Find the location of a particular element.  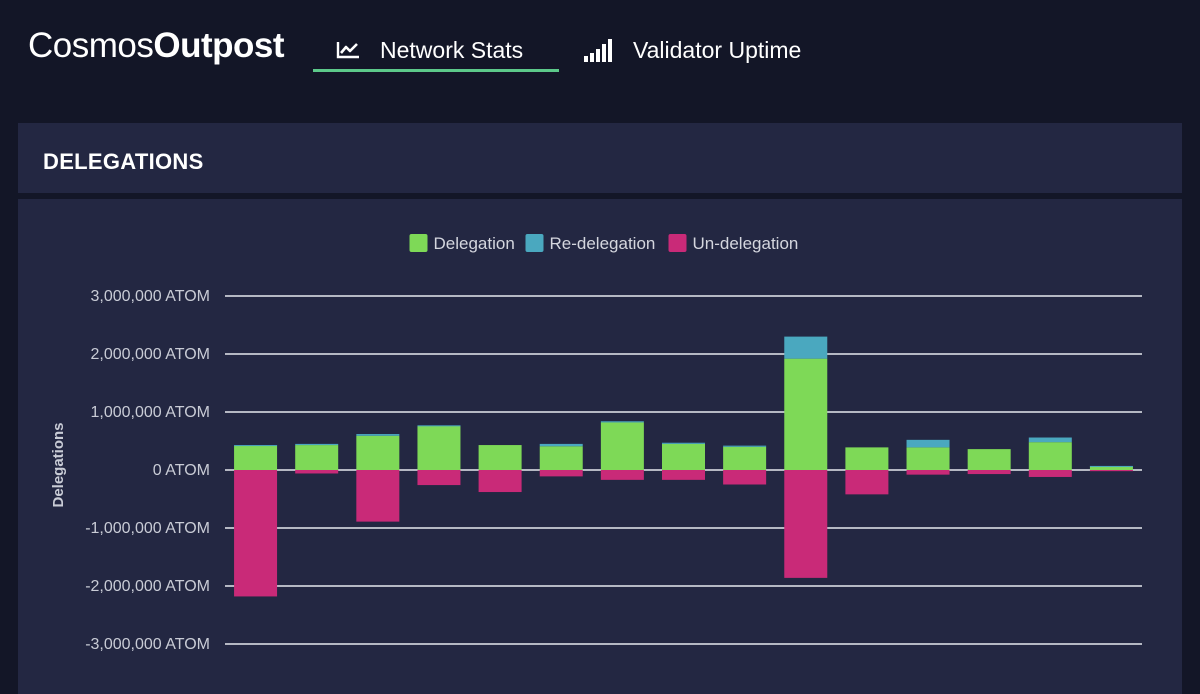

tab-validator-uptime: Validator Uptime is located at coordinates (692, 50).